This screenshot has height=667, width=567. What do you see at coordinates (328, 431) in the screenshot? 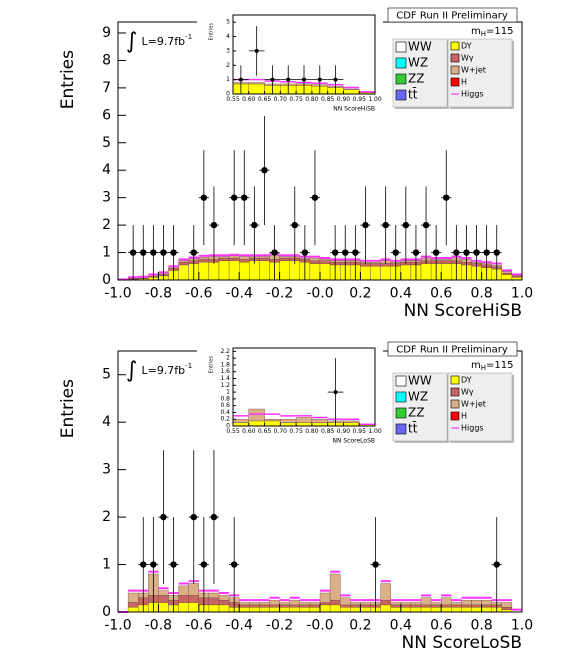
I see `x-tick-label: 0.85` at bounding box center [328, 431].